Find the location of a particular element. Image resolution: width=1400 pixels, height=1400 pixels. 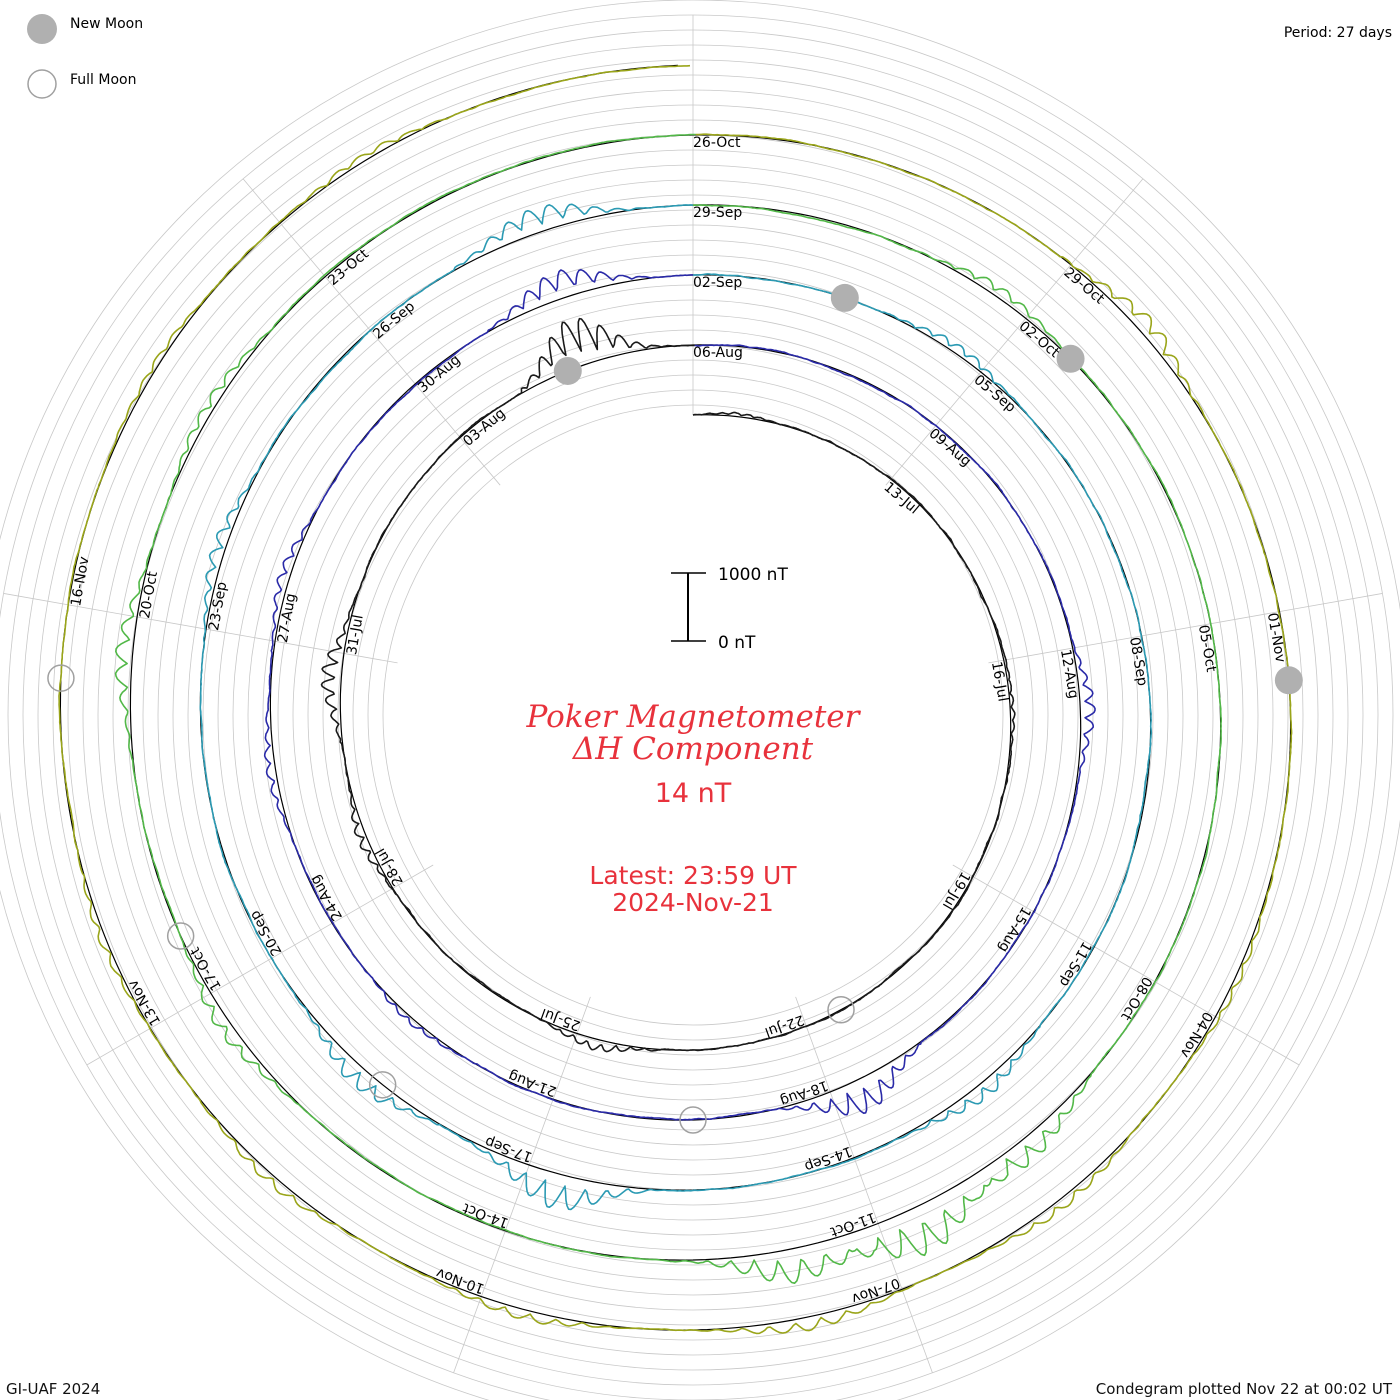

full-moon-legend-icon is located at coordinates (42, 84).